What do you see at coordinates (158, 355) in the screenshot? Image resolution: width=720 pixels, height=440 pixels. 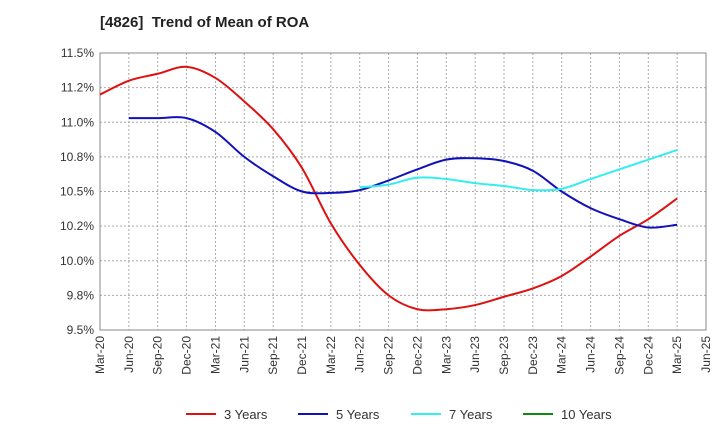 I see `x-tick-label: Sep-20` at bounding box center [158, 355].